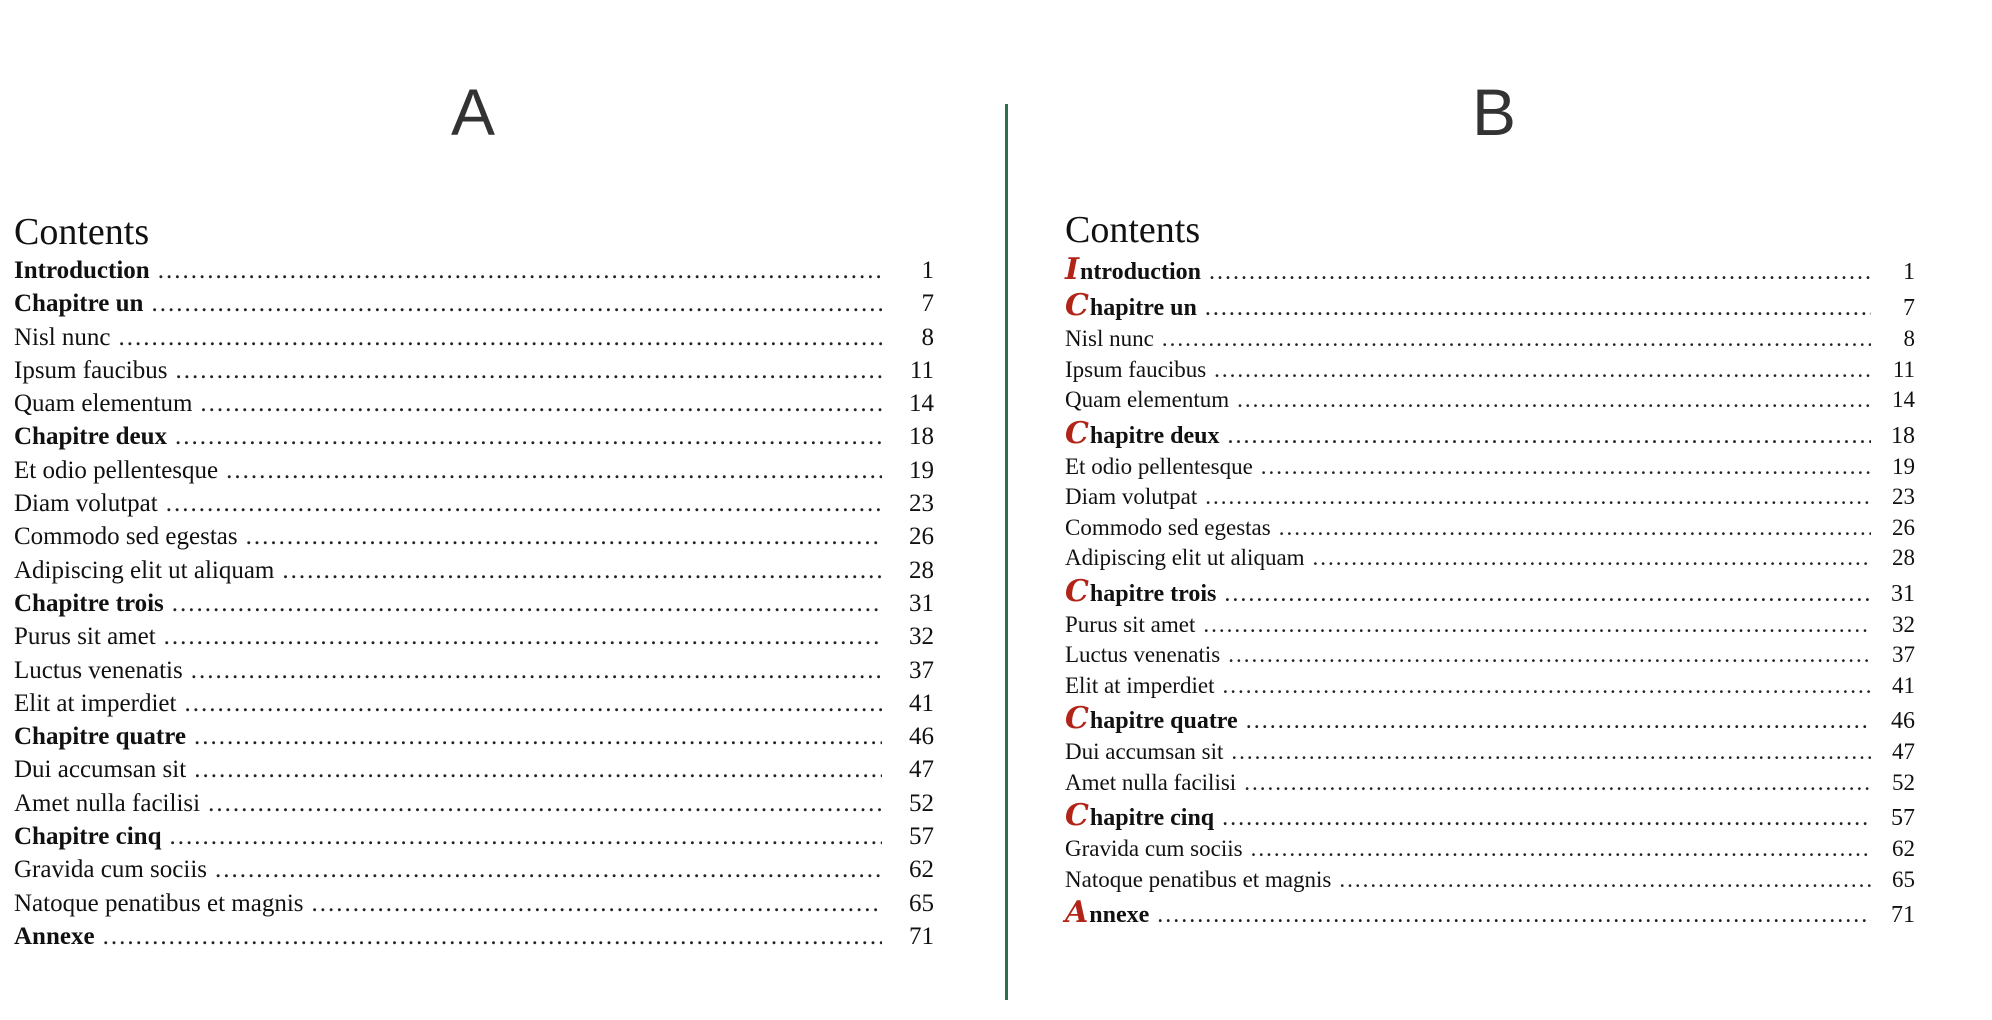 Image resolution: width=1992 pixels, height=1020 pixels. What do you see at coordinates (921, 670) in the screenshot?
I see `page-number: 37` at bounding box center [921, 670].